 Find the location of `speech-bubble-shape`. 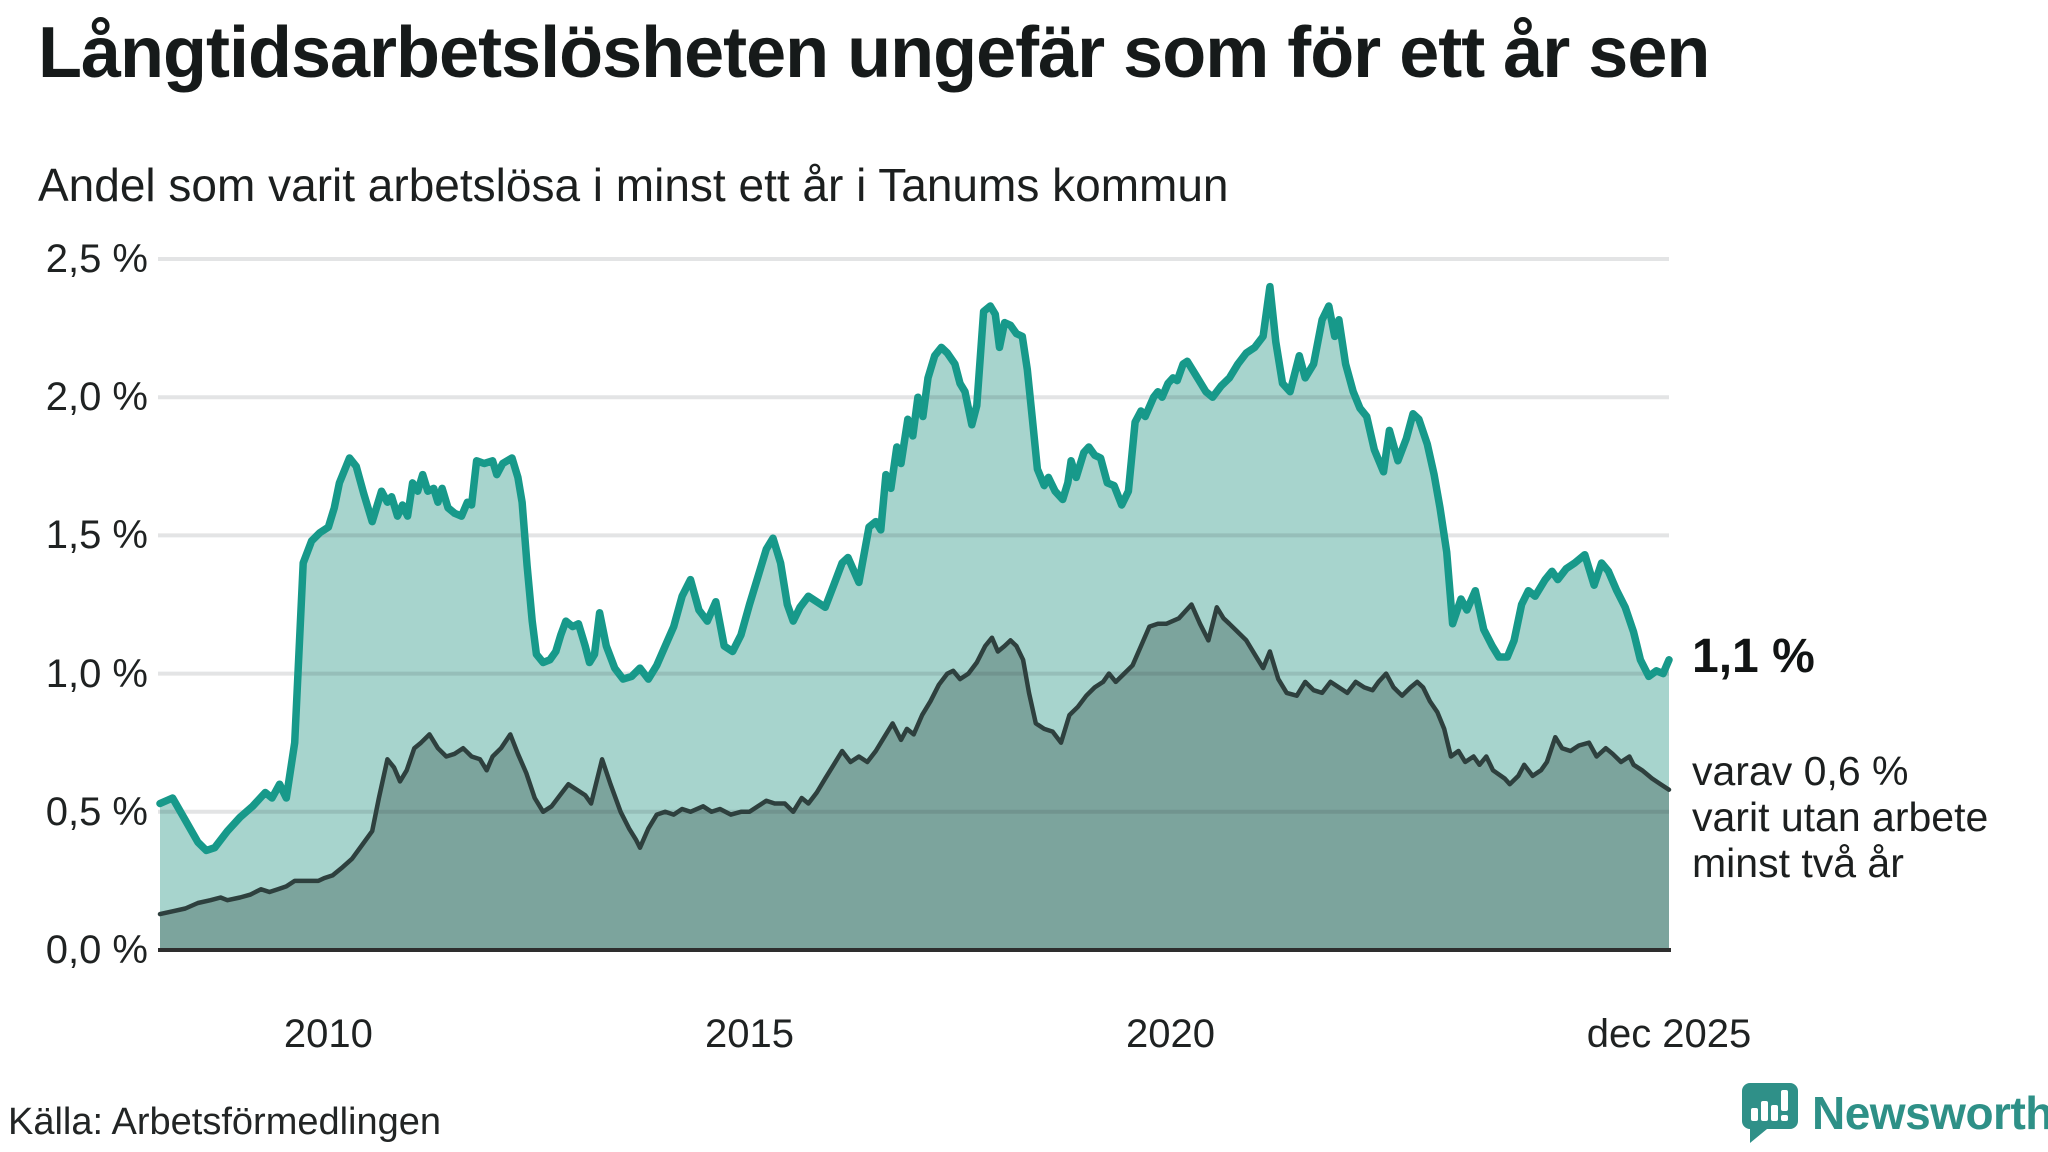

speech-bubble-shape is located at coordinates (1770, 1113).